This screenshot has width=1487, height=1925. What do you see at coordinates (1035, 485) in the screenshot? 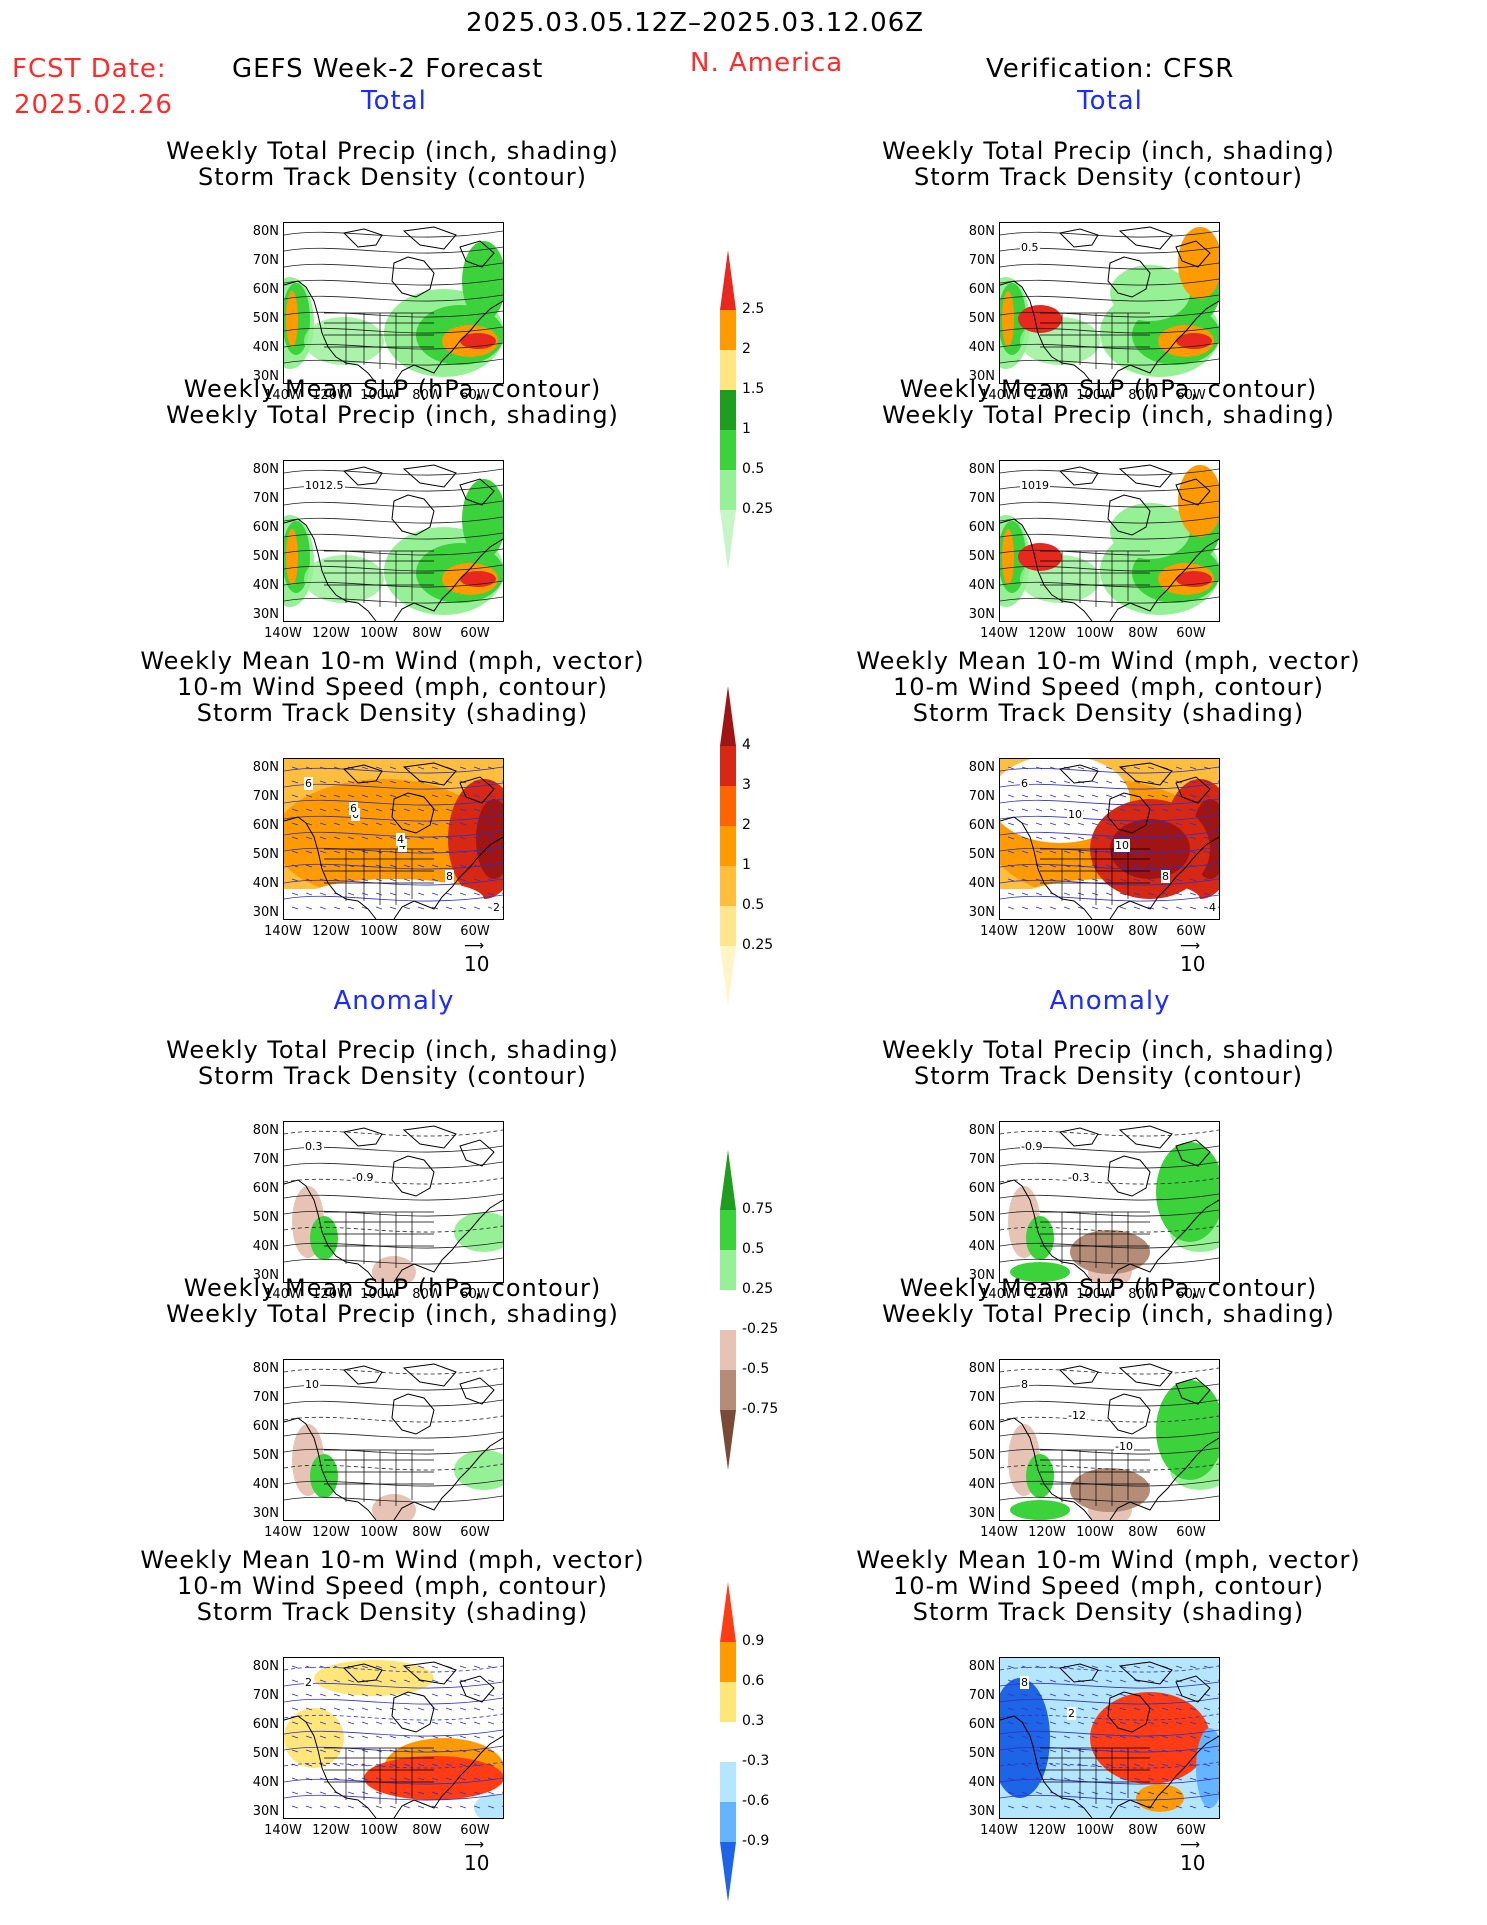
I see `contour-label: 1019` at bounding box center [1035, 485].